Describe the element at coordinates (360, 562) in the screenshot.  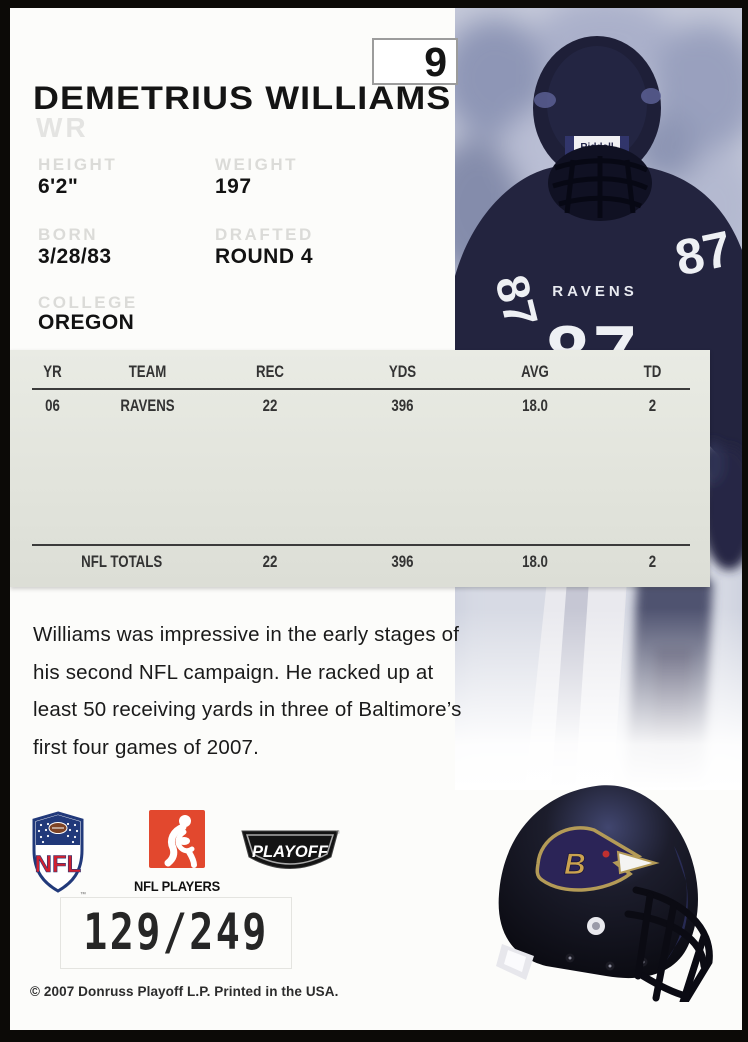
I see `stats-totals-row: NFL TOTALS 22 396 18.0 2` at that location.